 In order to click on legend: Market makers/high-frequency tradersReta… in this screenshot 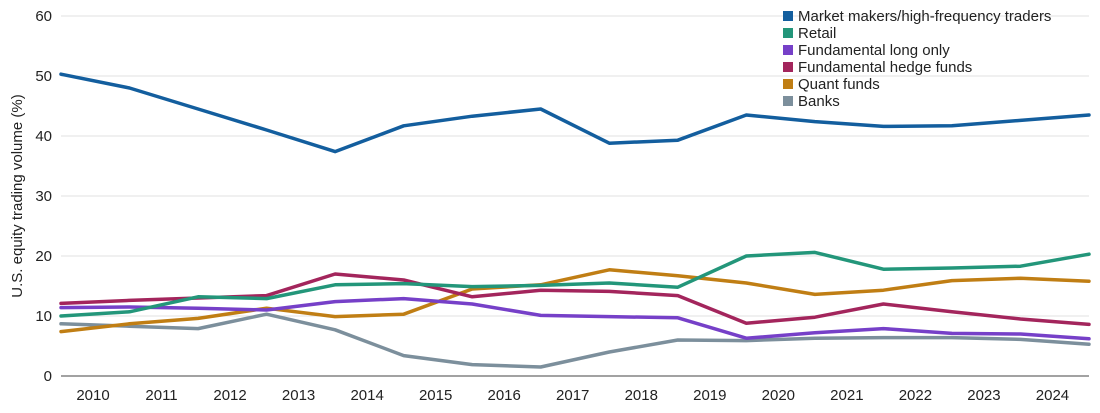, I will do `click(917, 59)`.